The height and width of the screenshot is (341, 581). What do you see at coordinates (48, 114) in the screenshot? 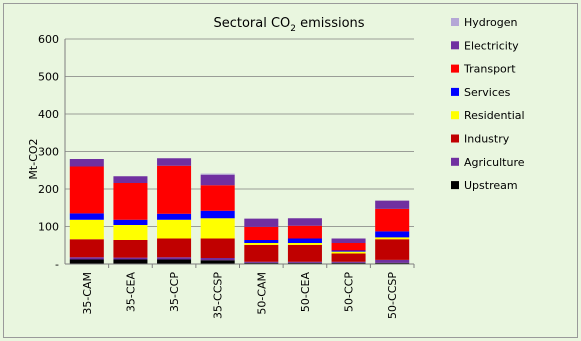
I see `y-tick-label: 400` at bounding box center [48, 114].